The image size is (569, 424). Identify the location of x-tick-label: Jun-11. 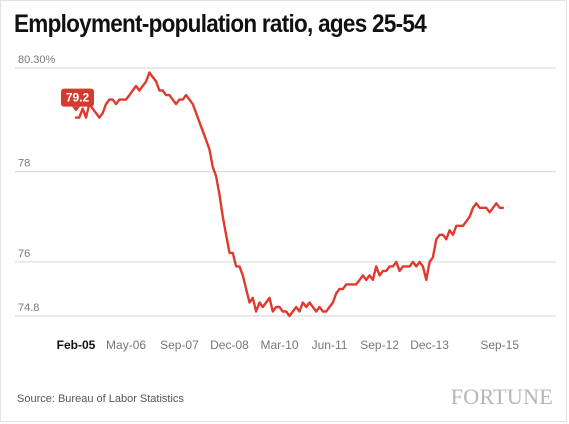
(330, 345).